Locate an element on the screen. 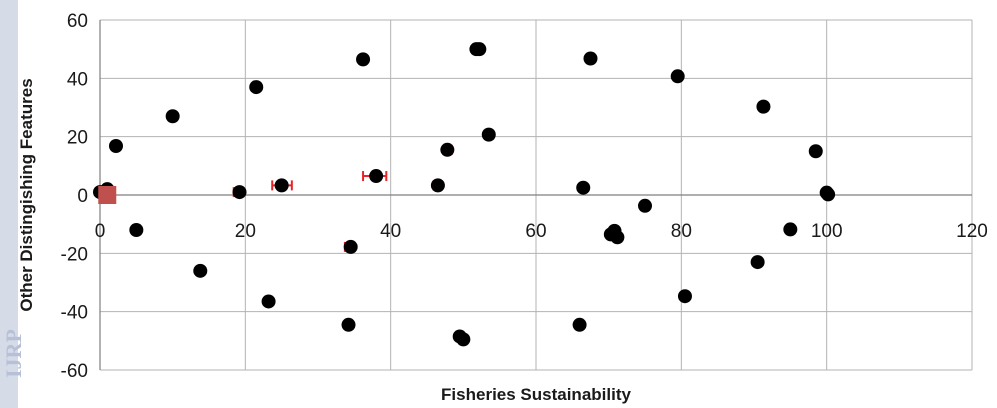  x-tick-label: 40 is located at coordinates (390, 231).